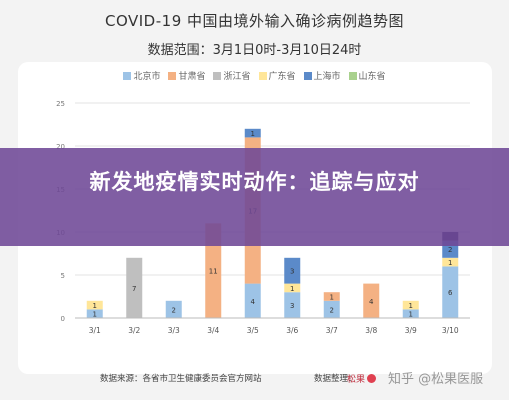 The width and height of the screenshot is (509, 400). I want to click on chart-legend: 北京市 甘肃省 浙江省 广东省 上海市 山东省, so click(254, 75).